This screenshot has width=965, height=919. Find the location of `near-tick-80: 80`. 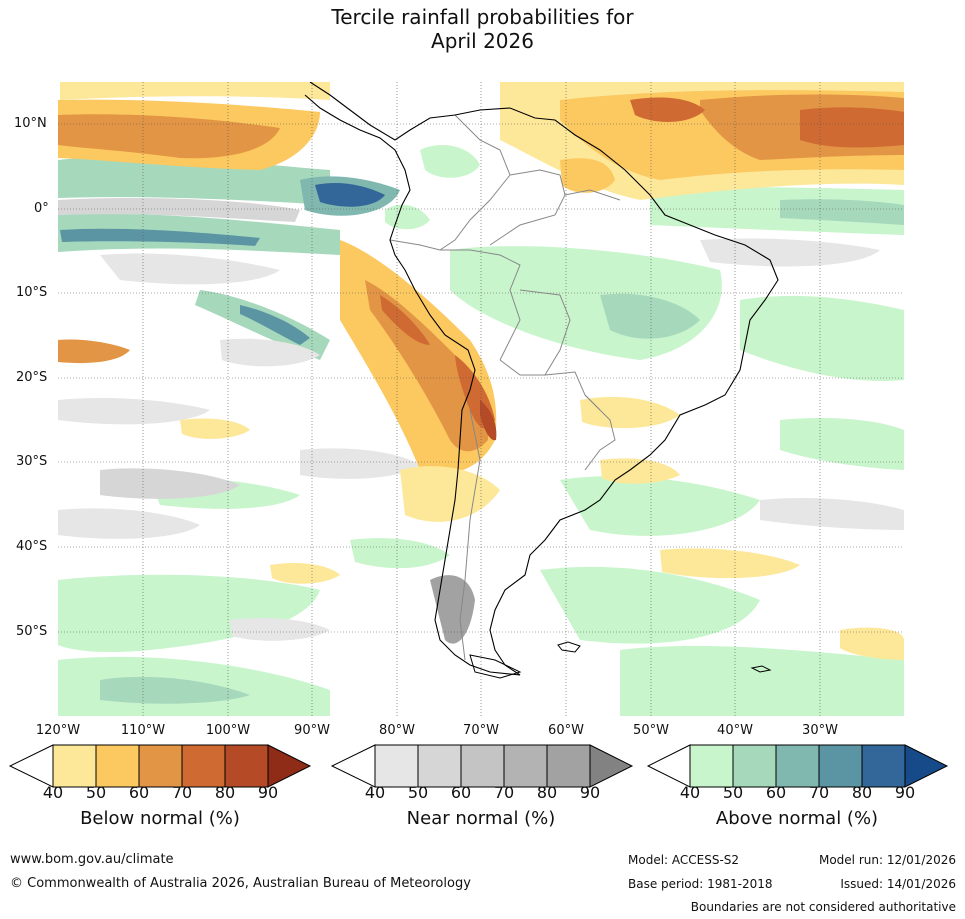

near-tick-80: 80 is located at coordinates (547, 792).